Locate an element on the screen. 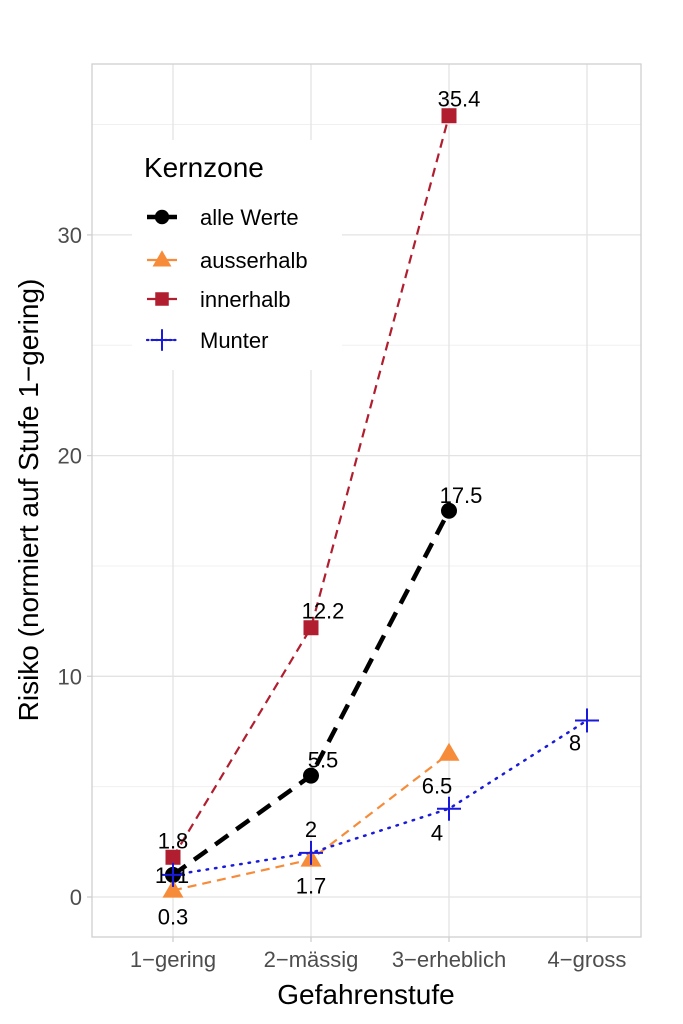 The height and width of the screenshot is (1024, 683). data-label-munter: 2 is located at coordinates (311, 829).